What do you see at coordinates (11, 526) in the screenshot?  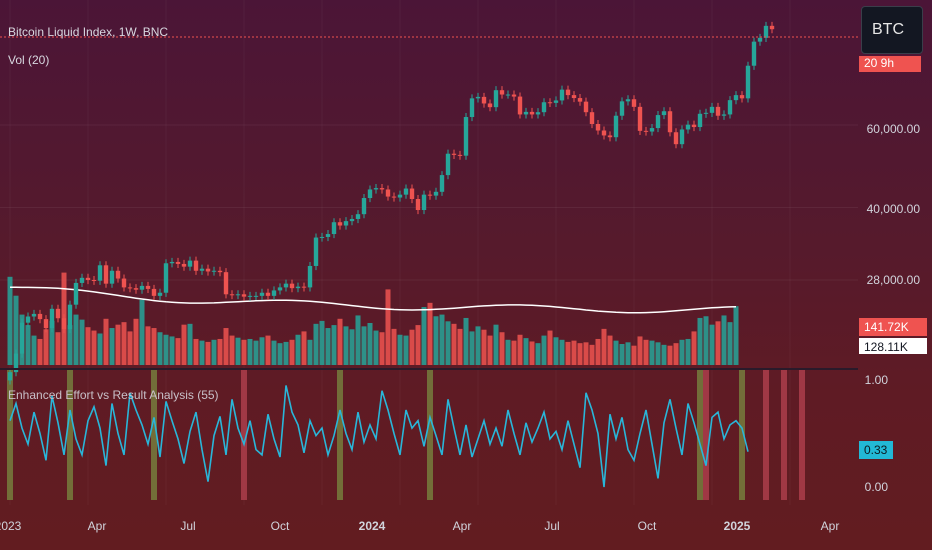 I see `time-label-2023: 2023` at bounding box center [11, 526].